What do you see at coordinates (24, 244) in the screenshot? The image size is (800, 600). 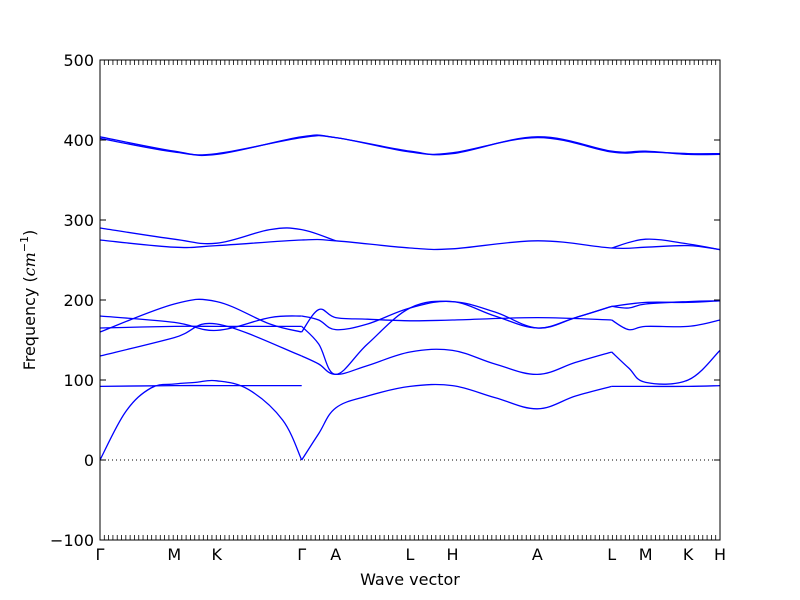 I see `y-axis-label-exponent: −1` at bounding box center [24, 244].